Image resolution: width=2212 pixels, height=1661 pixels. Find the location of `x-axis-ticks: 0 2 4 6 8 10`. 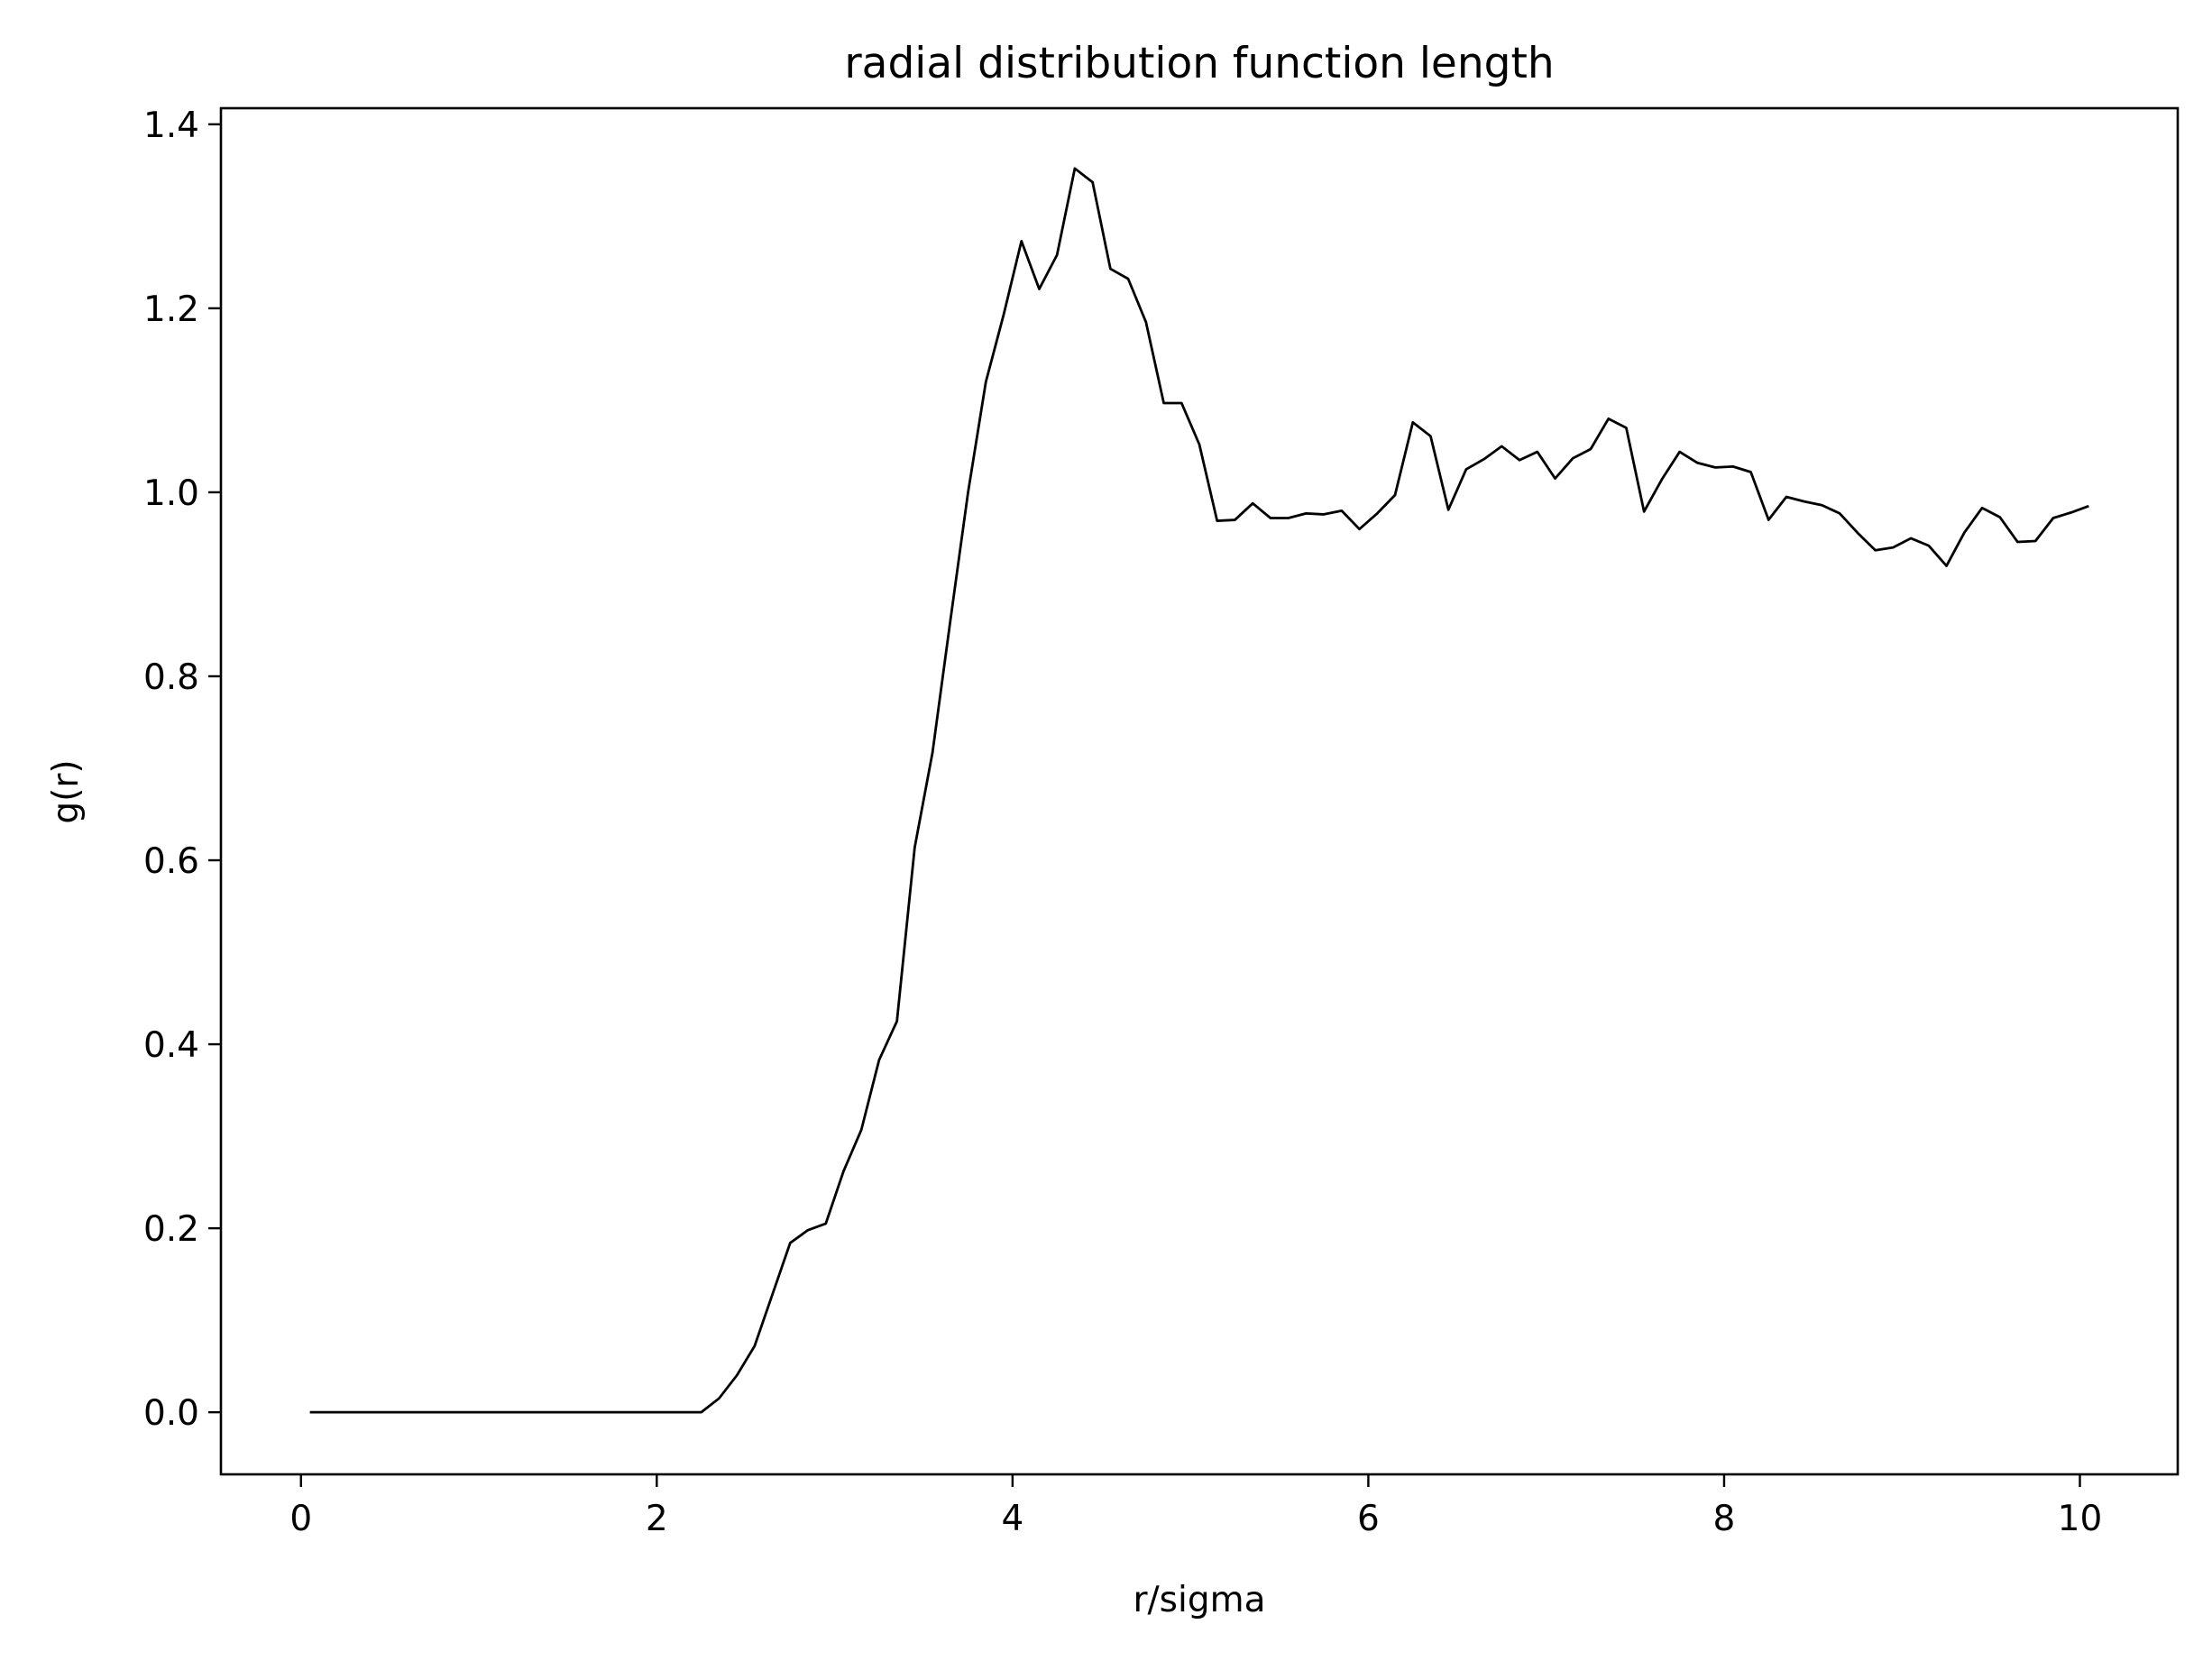

x-axis-ticks: 0 2 4 6 8 10 is located at coordinates (1196, 1506).